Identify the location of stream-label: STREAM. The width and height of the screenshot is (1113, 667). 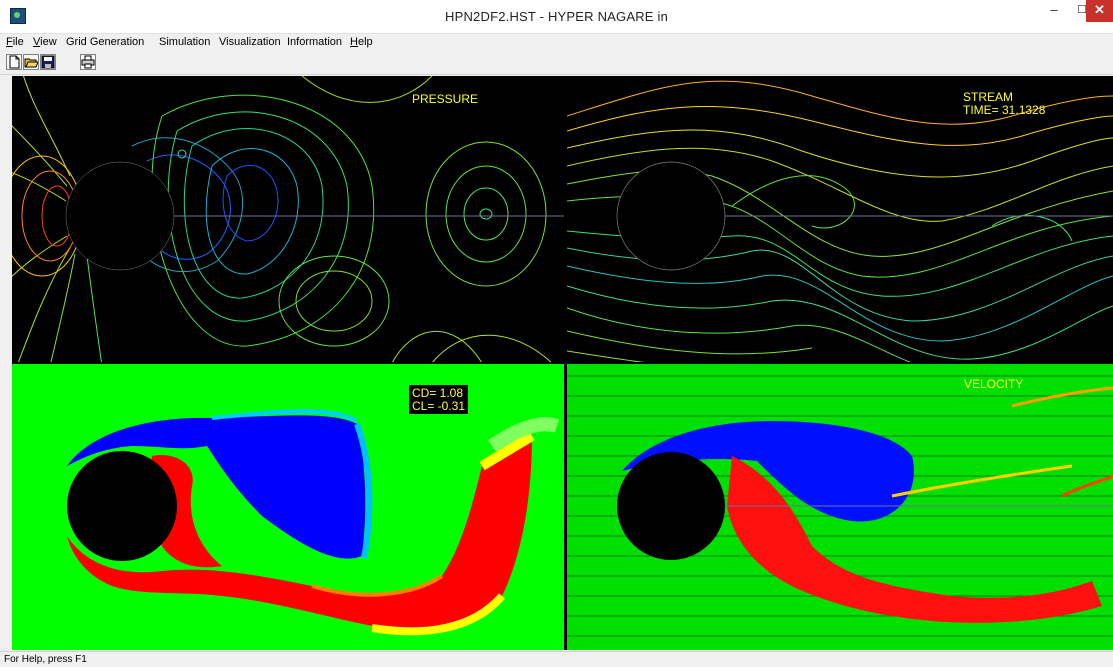
(988, 97).